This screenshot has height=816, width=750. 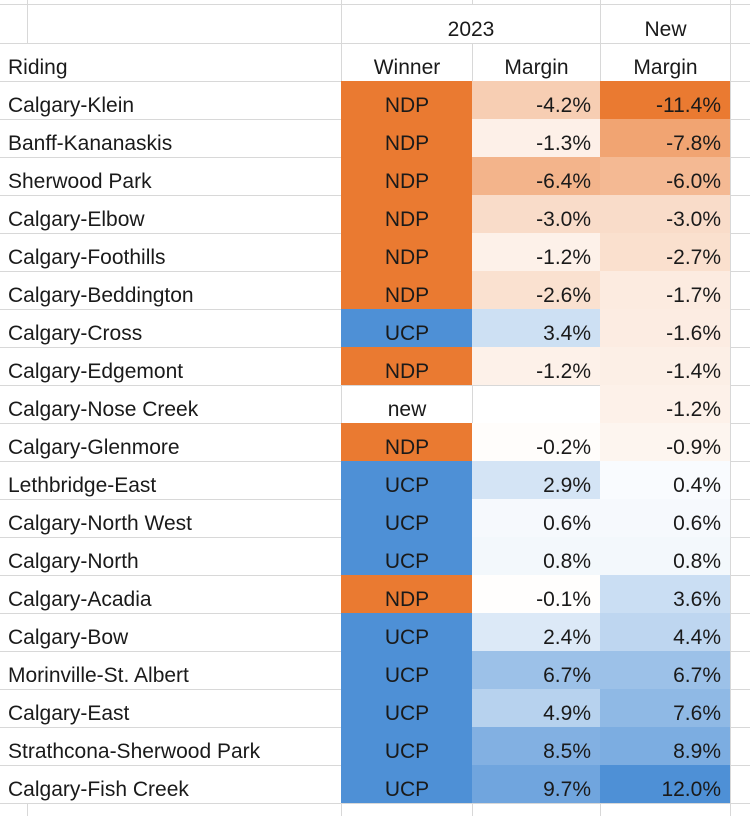 I want to click on cell-margin-2023: -6.4%, so click(x=536, y=176).